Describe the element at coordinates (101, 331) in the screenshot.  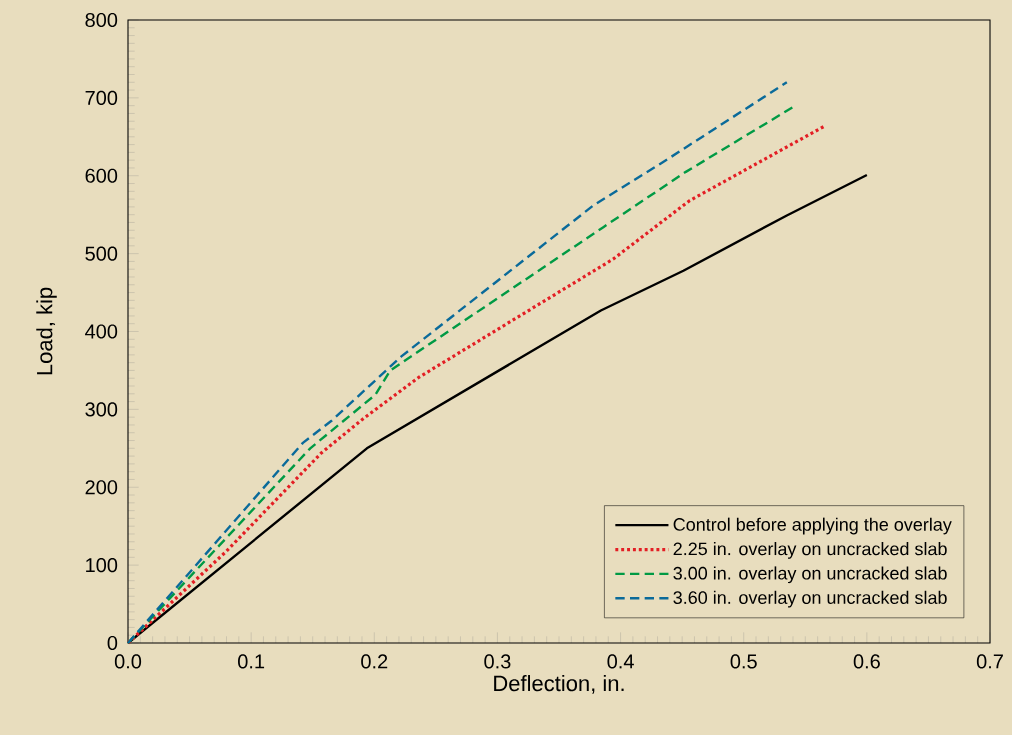
I see `y-tick-label: 400` at that location.